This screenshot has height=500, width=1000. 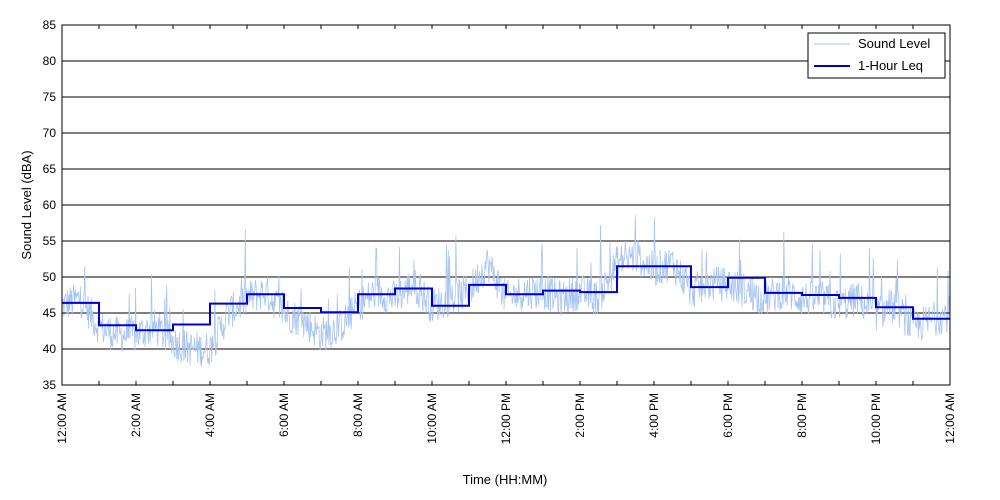 What do you see at coordinates (50, 205) in the screenshot?
I see `y-tick-label: 60` at bounding box center [50, 205].